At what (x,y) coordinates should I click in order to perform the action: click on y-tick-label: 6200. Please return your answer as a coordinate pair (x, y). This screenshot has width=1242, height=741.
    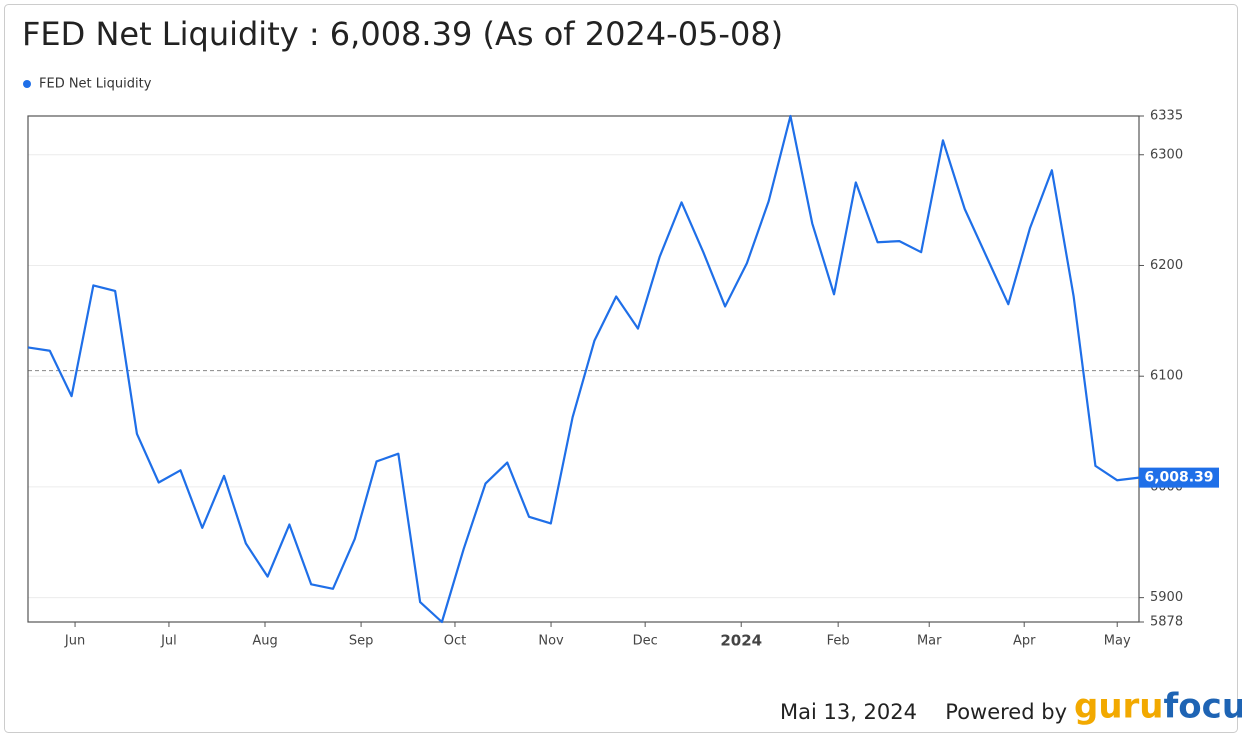
    Looking at the image, I should click on (1166, 265).